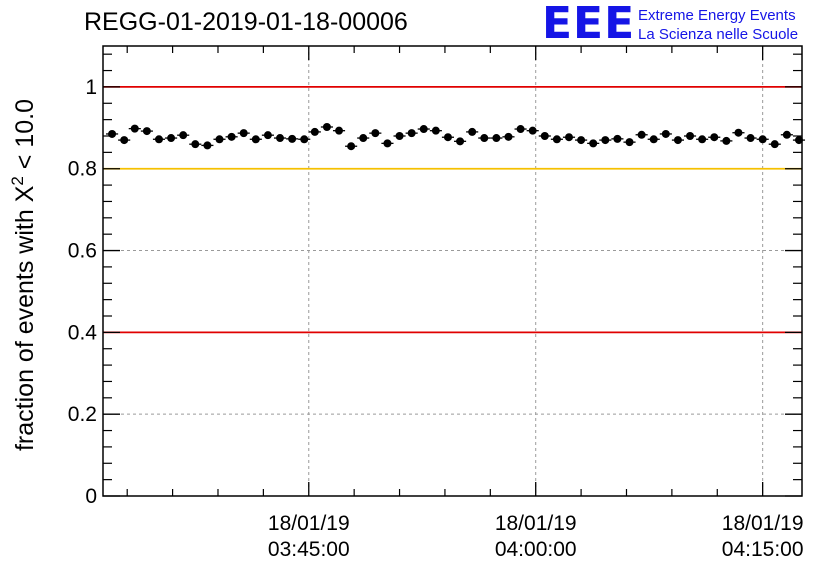 The height and width of the screenshot is (572, 836). What do you see at coordinates (91, 87) in the screenshot?
I see `y-tick-label: 1` at bounding box center [91, 87].